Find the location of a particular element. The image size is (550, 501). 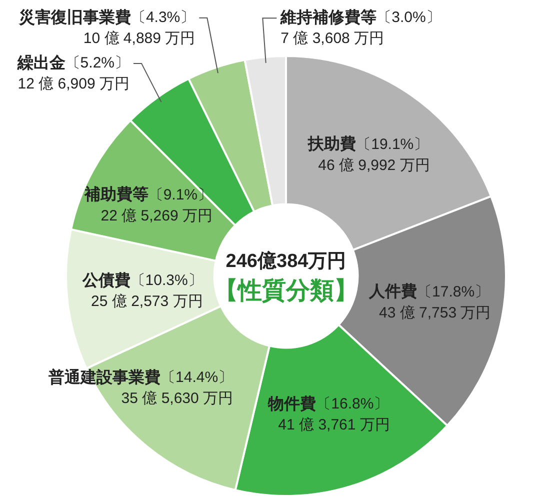

slice-label: 人件費〔17.8%〕 43 億 7,753 万円 is located at coordinates (429, 302).